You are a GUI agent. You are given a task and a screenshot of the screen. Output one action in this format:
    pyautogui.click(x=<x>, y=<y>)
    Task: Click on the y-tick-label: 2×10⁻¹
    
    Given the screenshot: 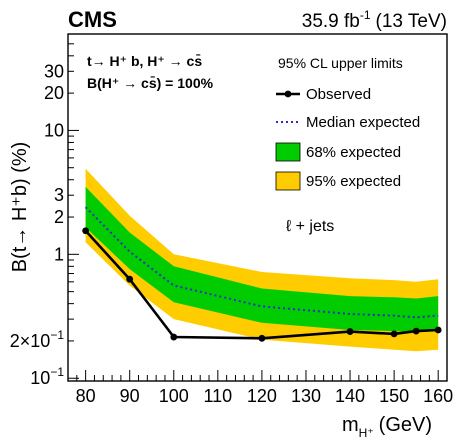 What is the action you would take?
    pyautogui.click(x=37, y=339)
    